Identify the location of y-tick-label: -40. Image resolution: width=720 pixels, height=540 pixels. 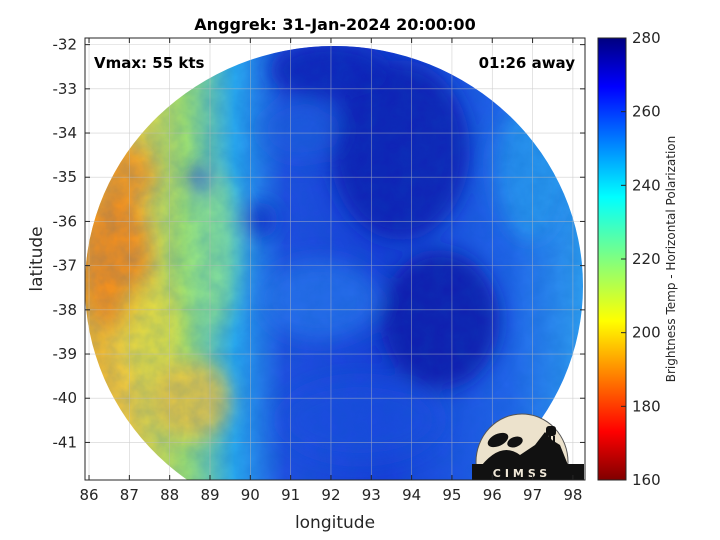
(65, 398).